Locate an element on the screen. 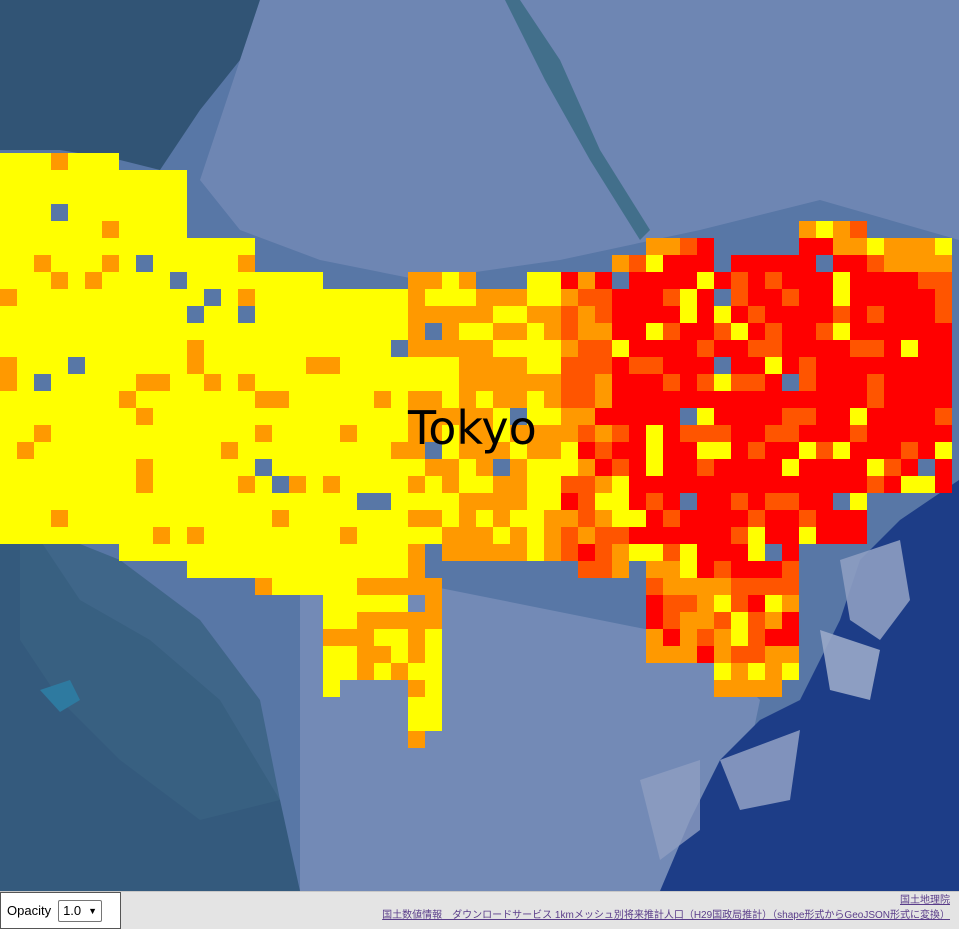  attribution-link-gsi: 国土地理院 is located at coordinates (925, 900).